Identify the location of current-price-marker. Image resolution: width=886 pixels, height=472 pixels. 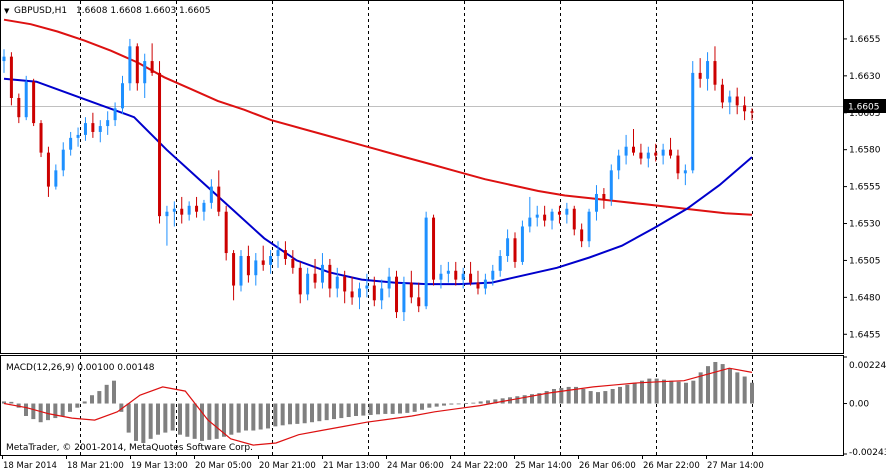
(865, 106).